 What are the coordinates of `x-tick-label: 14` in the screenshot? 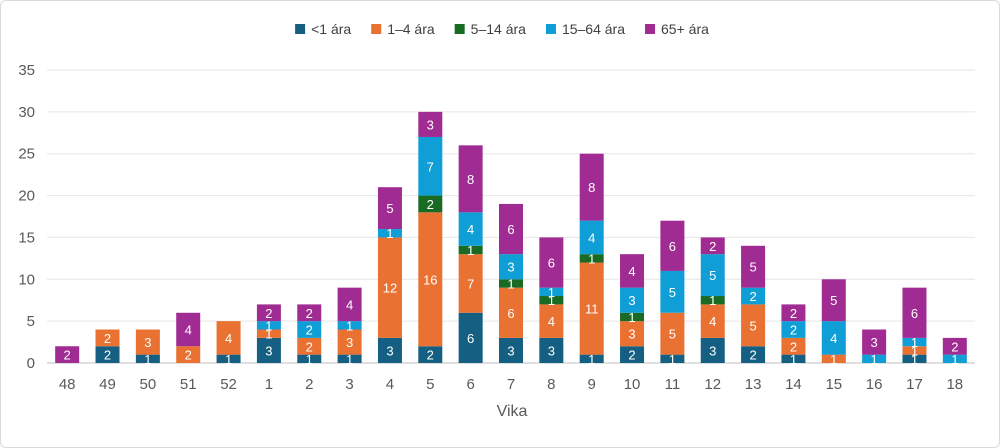 It's located at (793, 384).